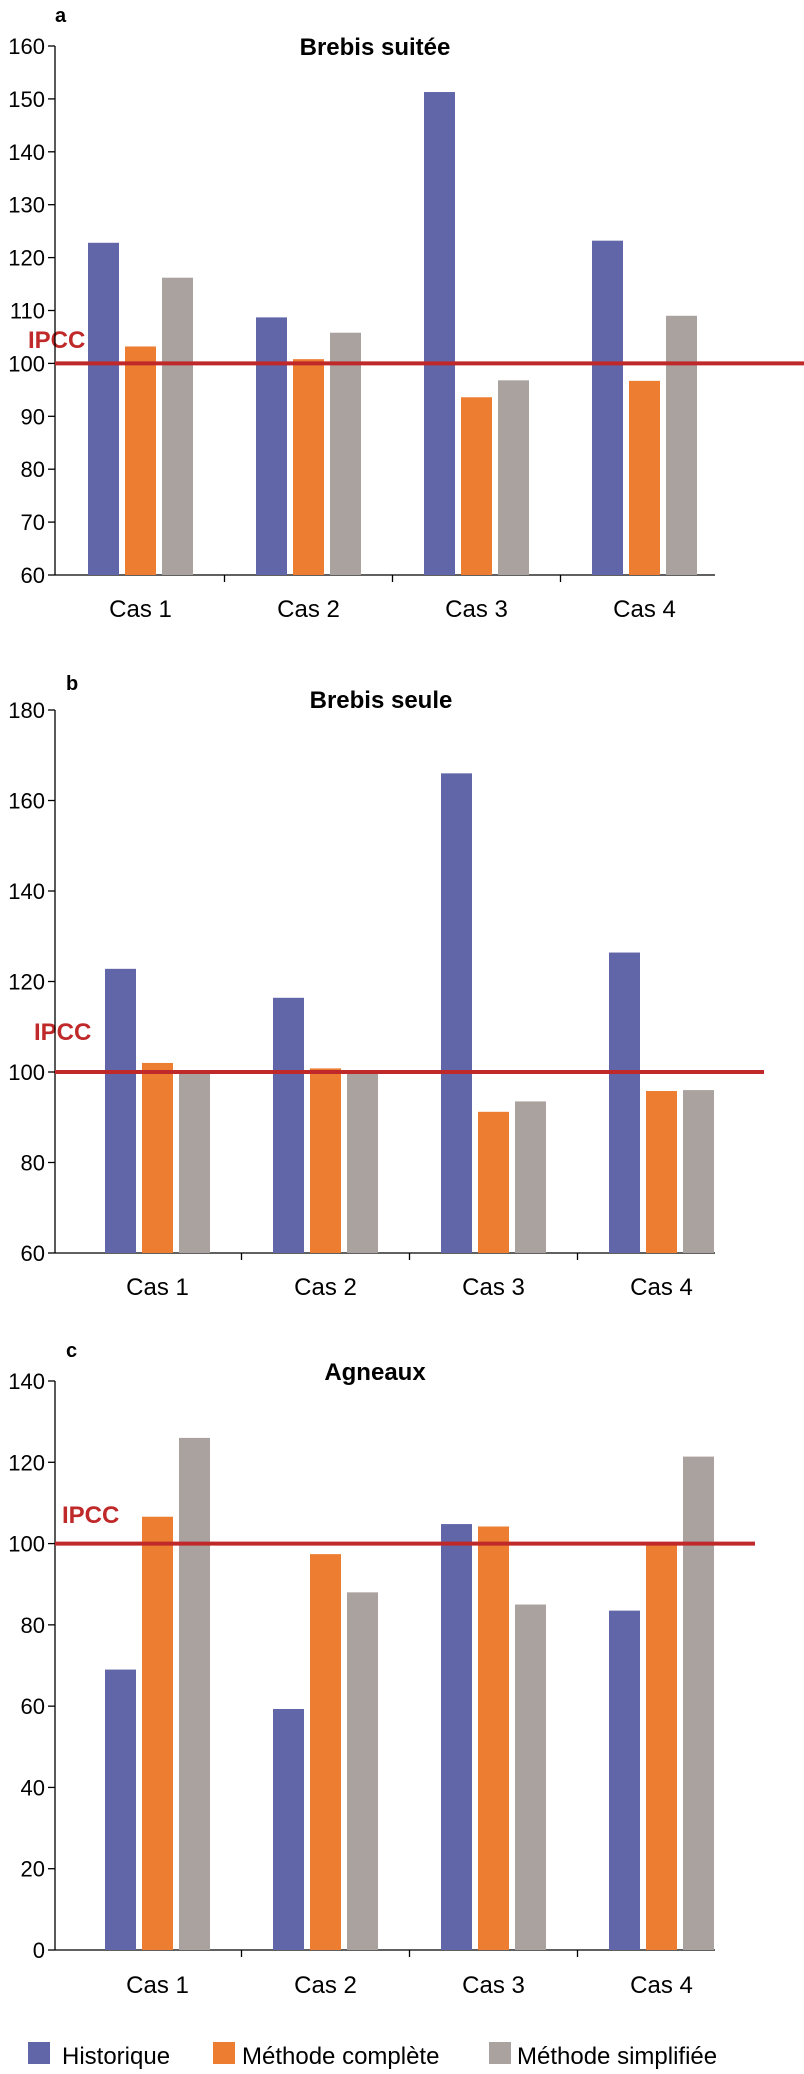 This screenshot has width=804, height=2074. Describe the element at coordinates (340, 2056) in the screenshot. I see `legend-label-methode-complete: Méthode complète` at that location.